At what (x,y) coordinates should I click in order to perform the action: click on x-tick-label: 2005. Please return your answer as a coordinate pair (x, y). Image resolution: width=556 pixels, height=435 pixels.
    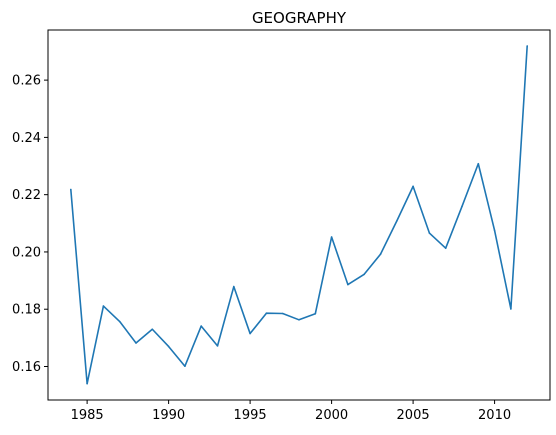
    Looking at the image, I should click on (413, 415).